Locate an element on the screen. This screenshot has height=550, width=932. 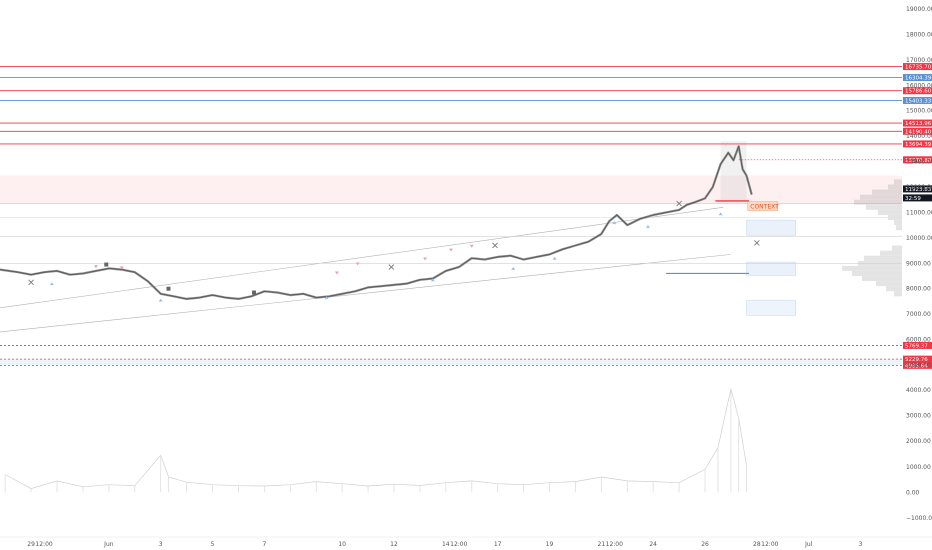
time-axis-tick-label: 12 is located at coordinates (394, 544).